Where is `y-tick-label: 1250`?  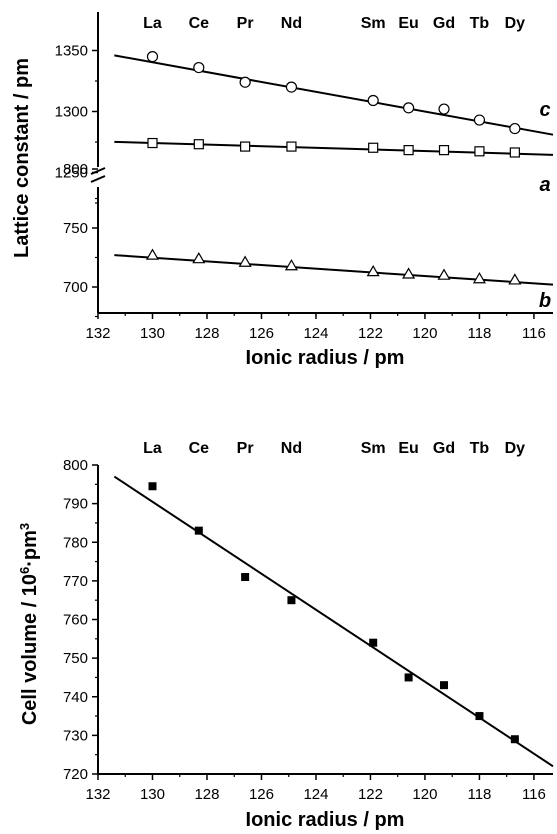
y-tick-label: 1250 is located at coordinates (71, 173).